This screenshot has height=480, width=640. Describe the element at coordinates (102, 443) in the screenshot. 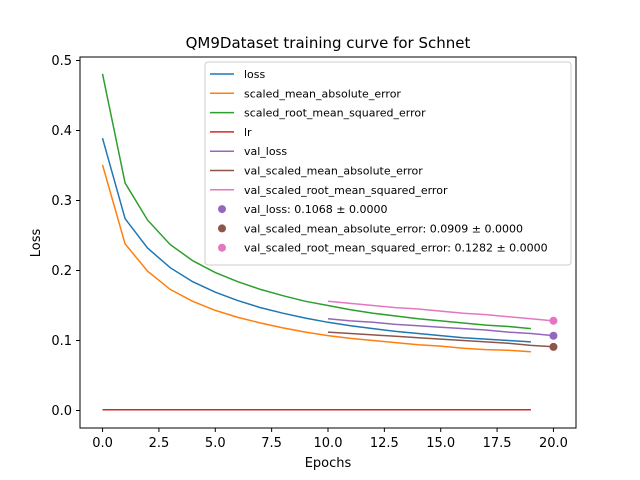

I see `x-tick-label: 0.0` at that location.